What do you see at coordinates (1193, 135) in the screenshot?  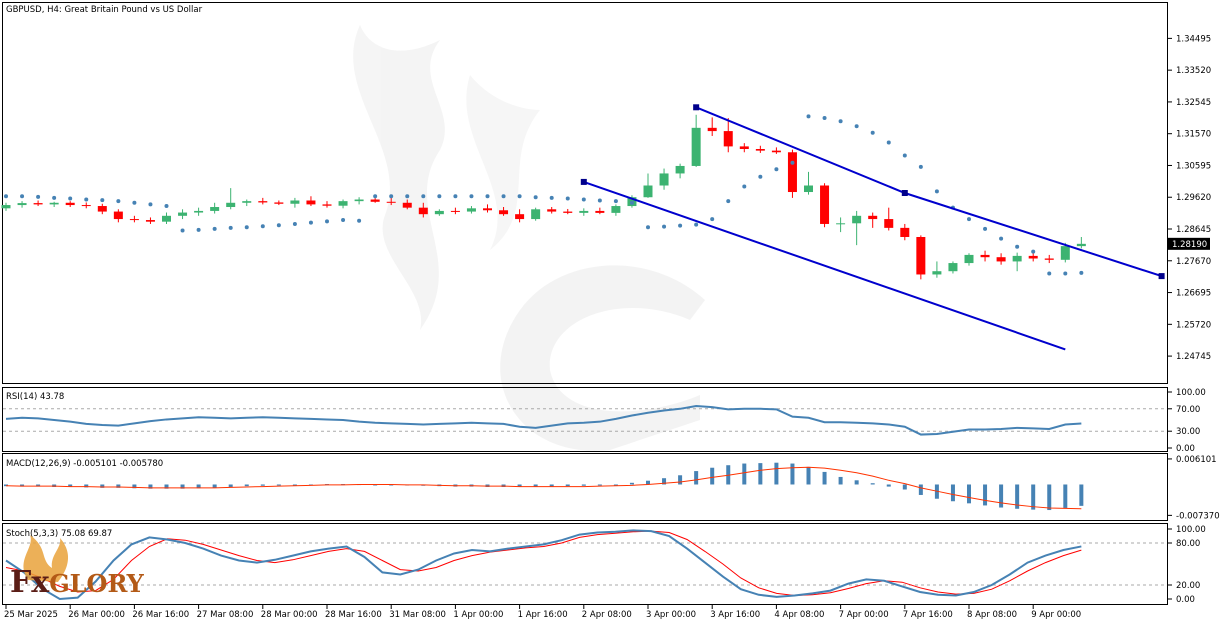 I see `price-tick-label: 1.31570` at bounding box center [1193, 135].